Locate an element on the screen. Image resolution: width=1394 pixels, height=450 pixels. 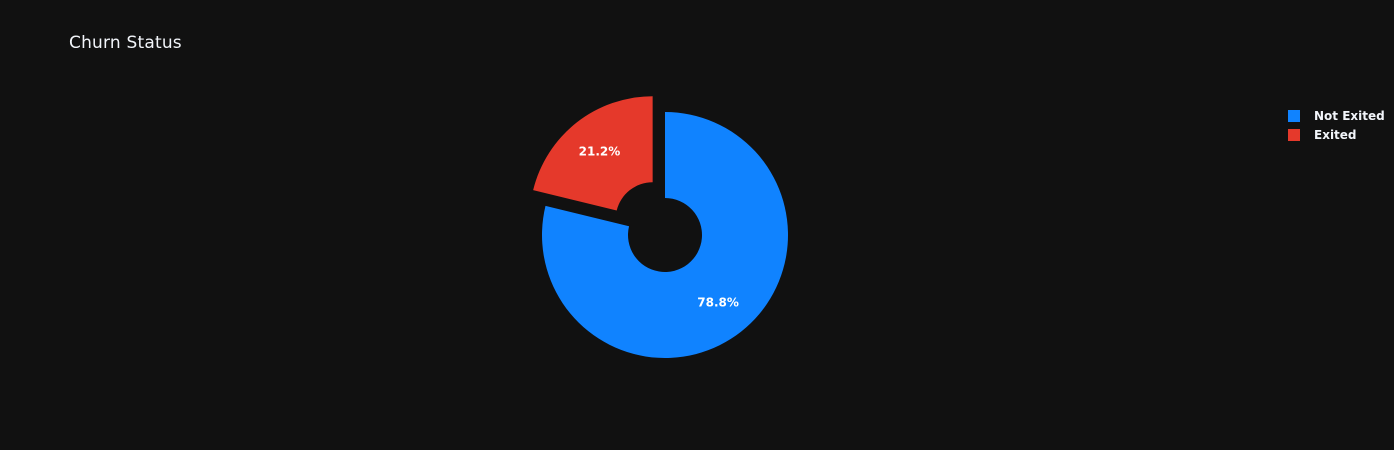
legend-item-exited: Exited is located at coordinates (1336, 134).